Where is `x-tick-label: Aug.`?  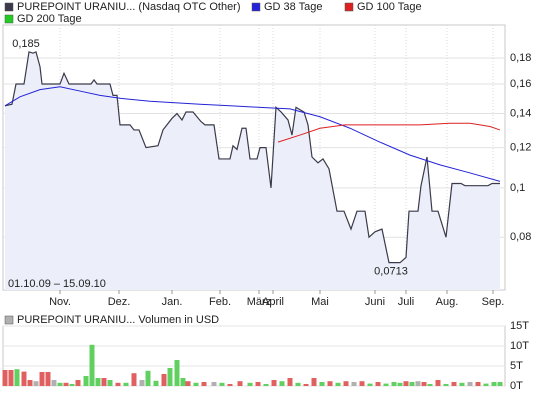
x-tick-label: Aug. is located at coordinates (447, 302).